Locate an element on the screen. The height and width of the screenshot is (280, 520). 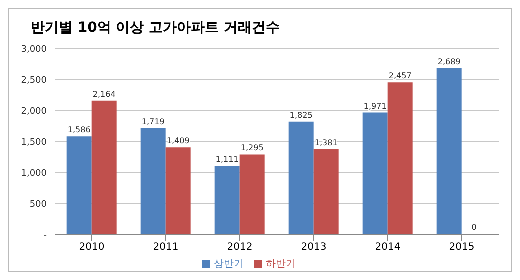
data-label: 1,409 is located at coordinates (178, 141).